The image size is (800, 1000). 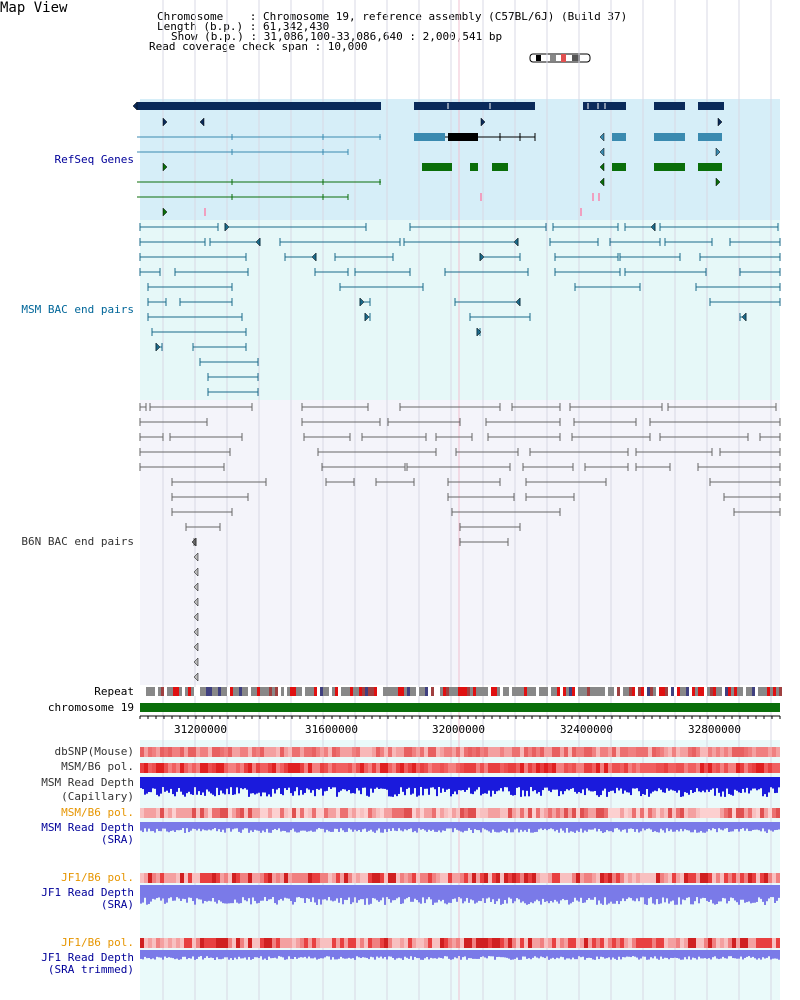 What do you see at coordinates (94, 159) in the screenshot?
I see `track-label-refseq: RefSeq Genes` at bounding box center [94, 159].